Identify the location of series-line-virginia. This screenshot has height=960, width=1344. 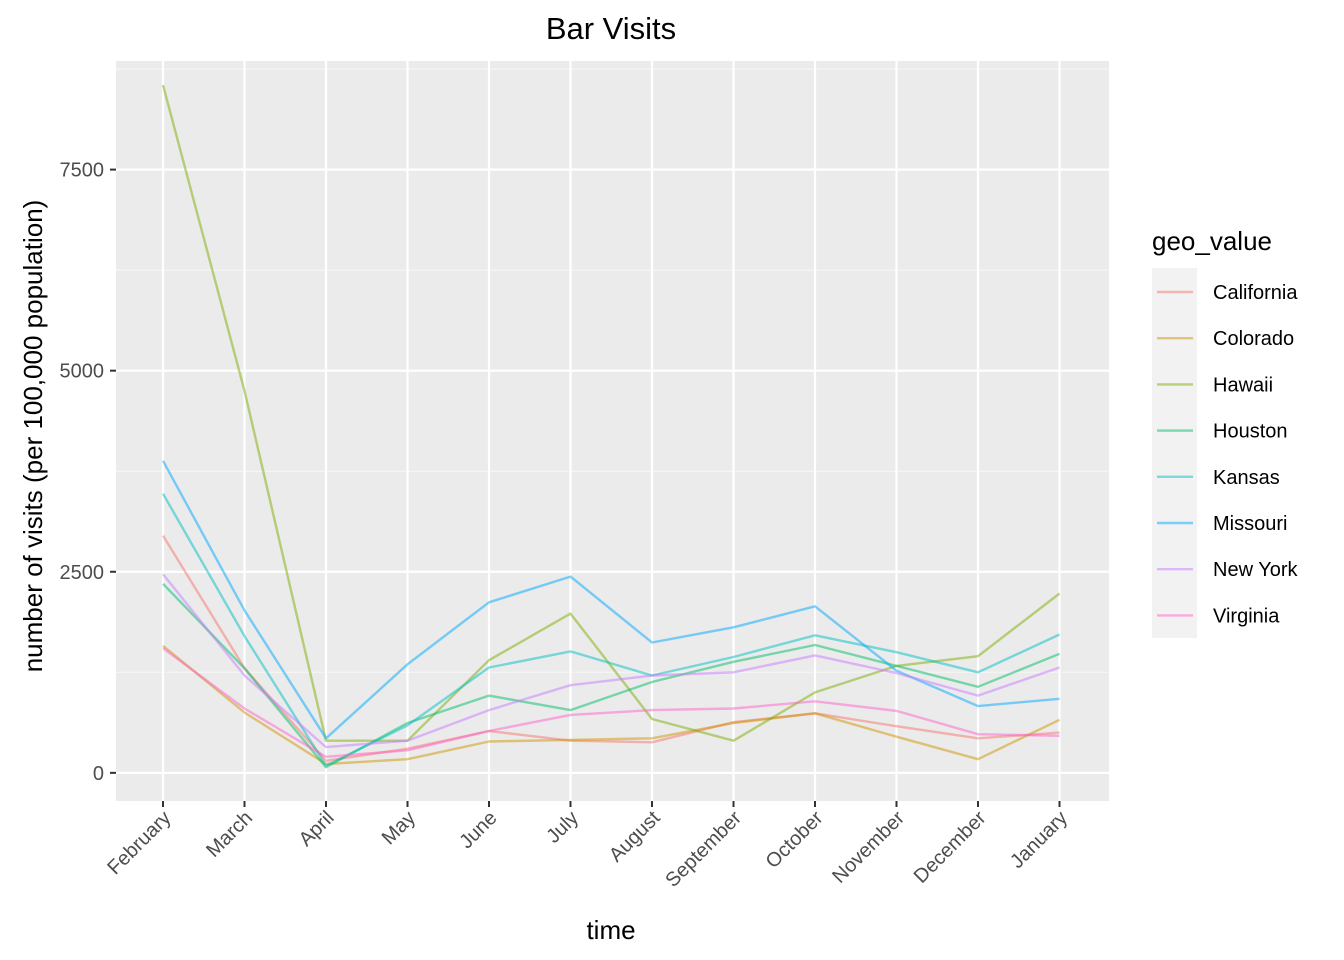
(611, 702).